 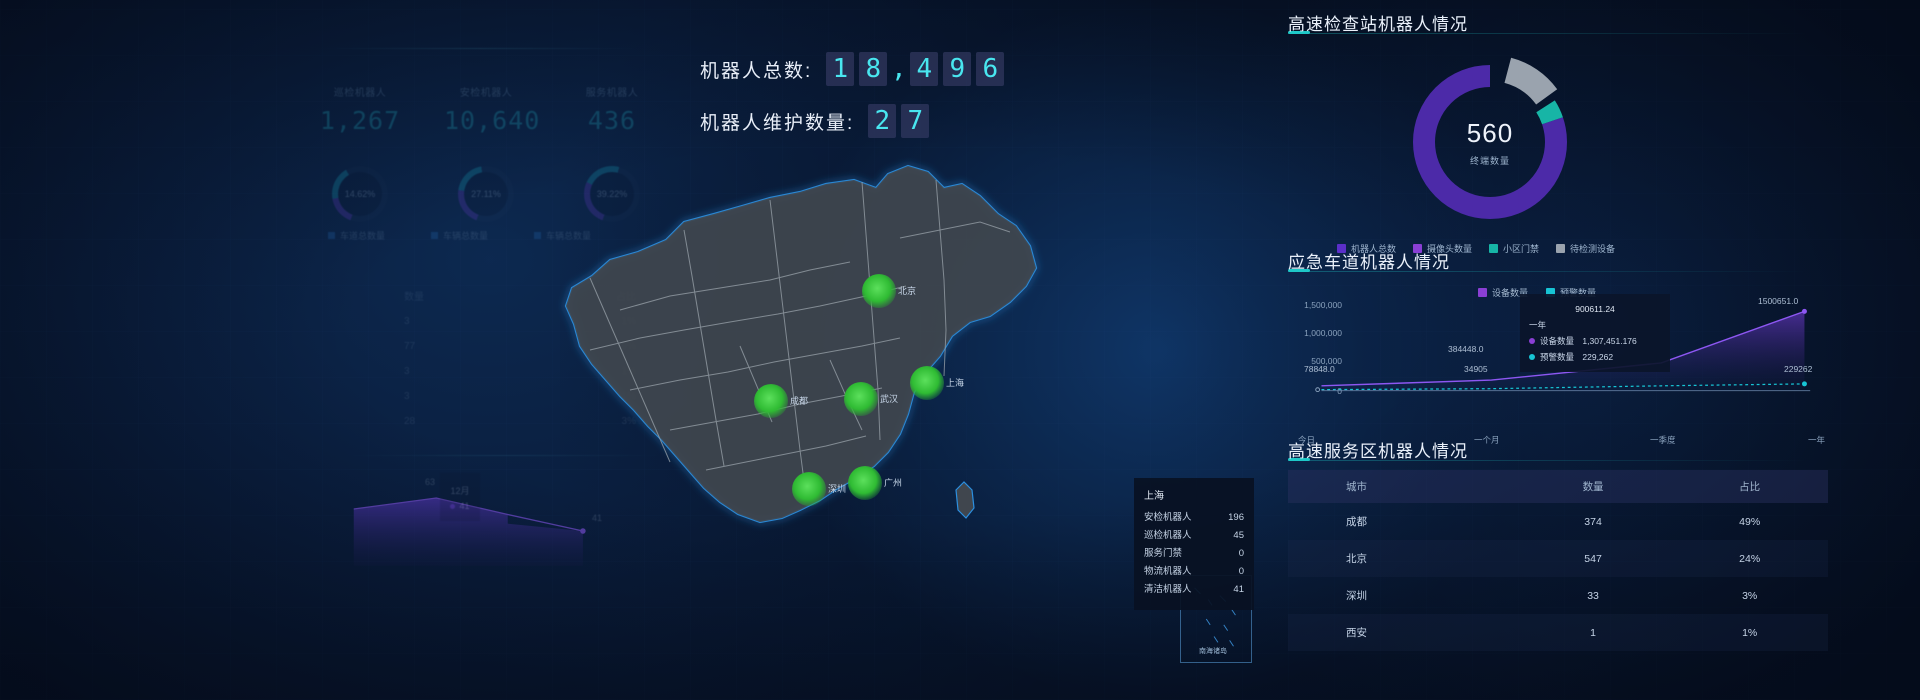 I want to click on digit: 6, so click(x=990, y=69).